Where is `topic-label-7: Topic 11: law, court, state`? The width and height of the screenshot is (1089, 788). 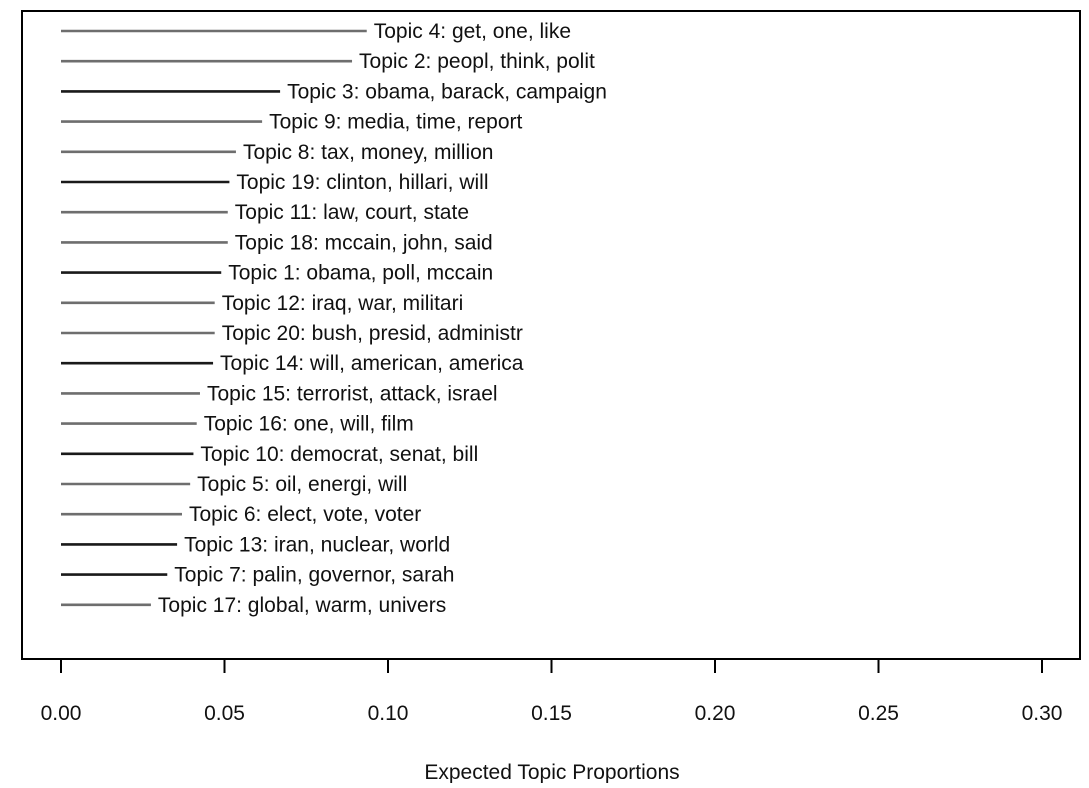
topic-label-7: Topic 11: law, court, state is located at coordinates (352, 212).